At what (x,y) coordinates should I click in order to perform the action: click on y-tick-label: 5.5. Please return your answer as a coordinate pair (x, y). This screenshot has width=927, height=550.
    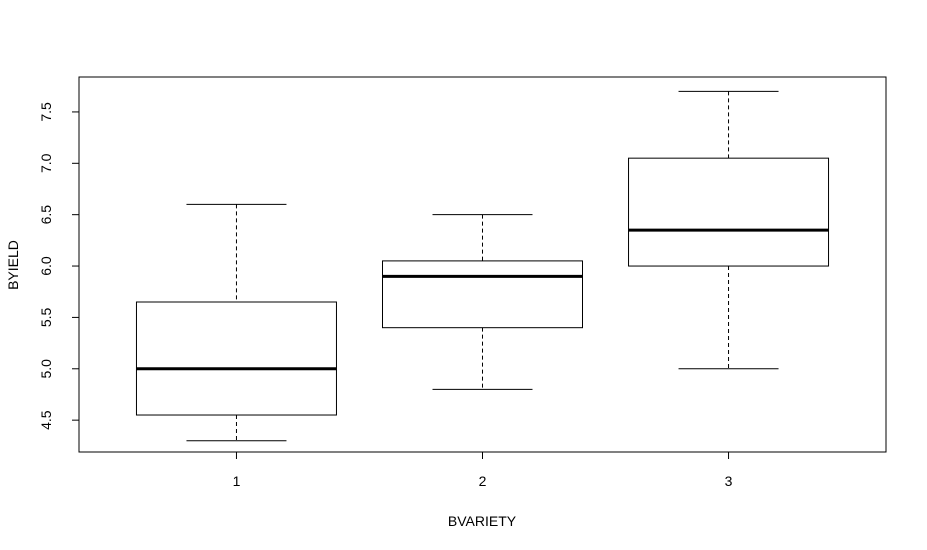
    Looking at the image, I should click on (46, 317).